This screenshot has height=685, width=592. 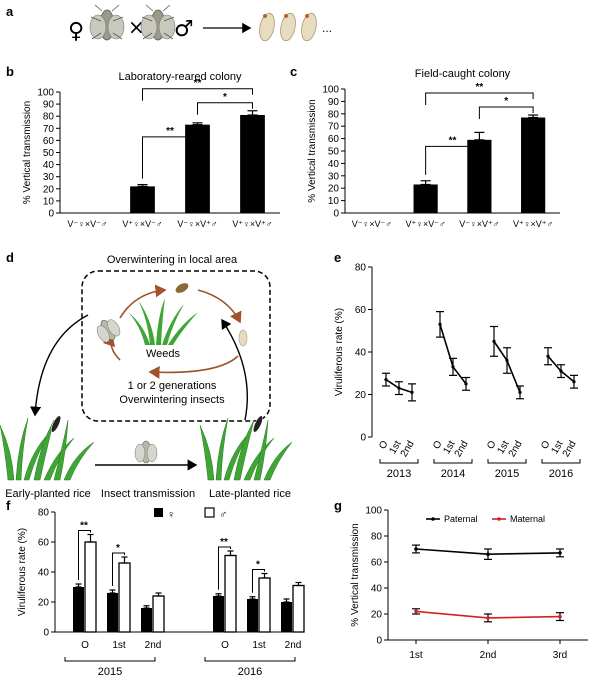 I want to click on x-tick-label: 3rd, so click(x=560, y=655).